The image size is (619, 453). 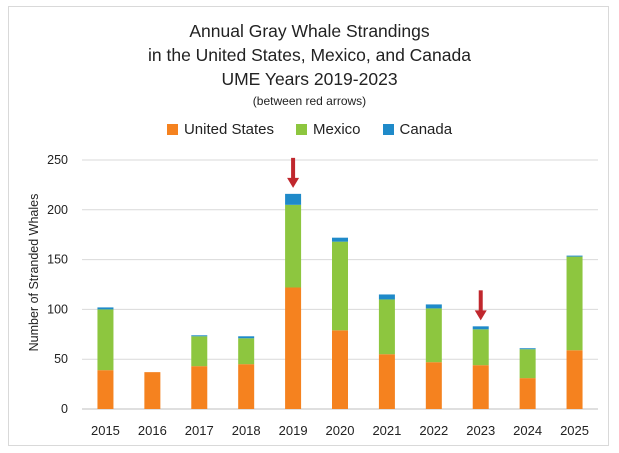 What do you see at coordinates (433, 430) in the screenshot?
I see `x-tick-label-2022: 2022` at bounding box center [433, 430].